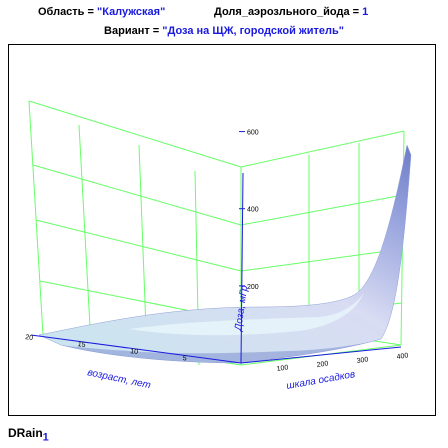  What do you see at coordinates (402, 356) in the screenshot?
I see `y-tick-label: 400` at bounding box center [402, 356].